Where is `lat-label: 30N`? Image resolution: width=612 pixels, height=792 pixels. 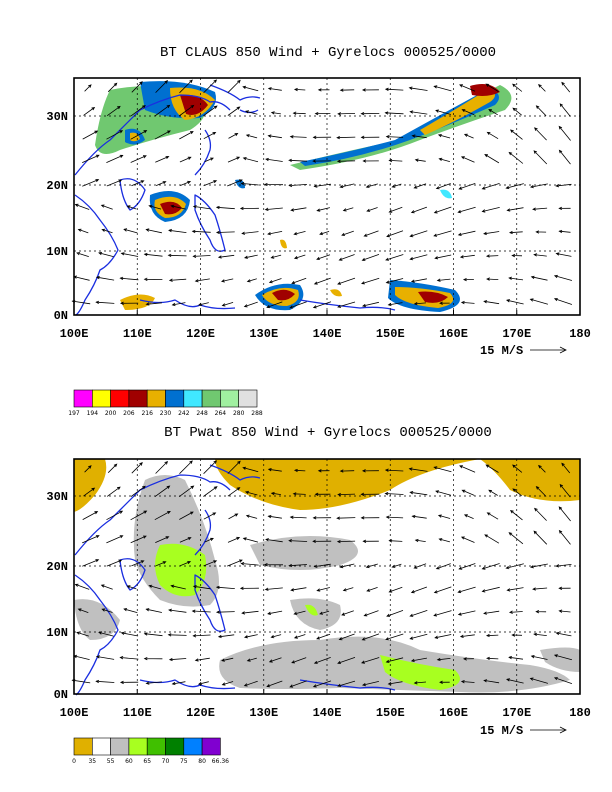 lat-label: 30N is located at coordinates (57, 117).